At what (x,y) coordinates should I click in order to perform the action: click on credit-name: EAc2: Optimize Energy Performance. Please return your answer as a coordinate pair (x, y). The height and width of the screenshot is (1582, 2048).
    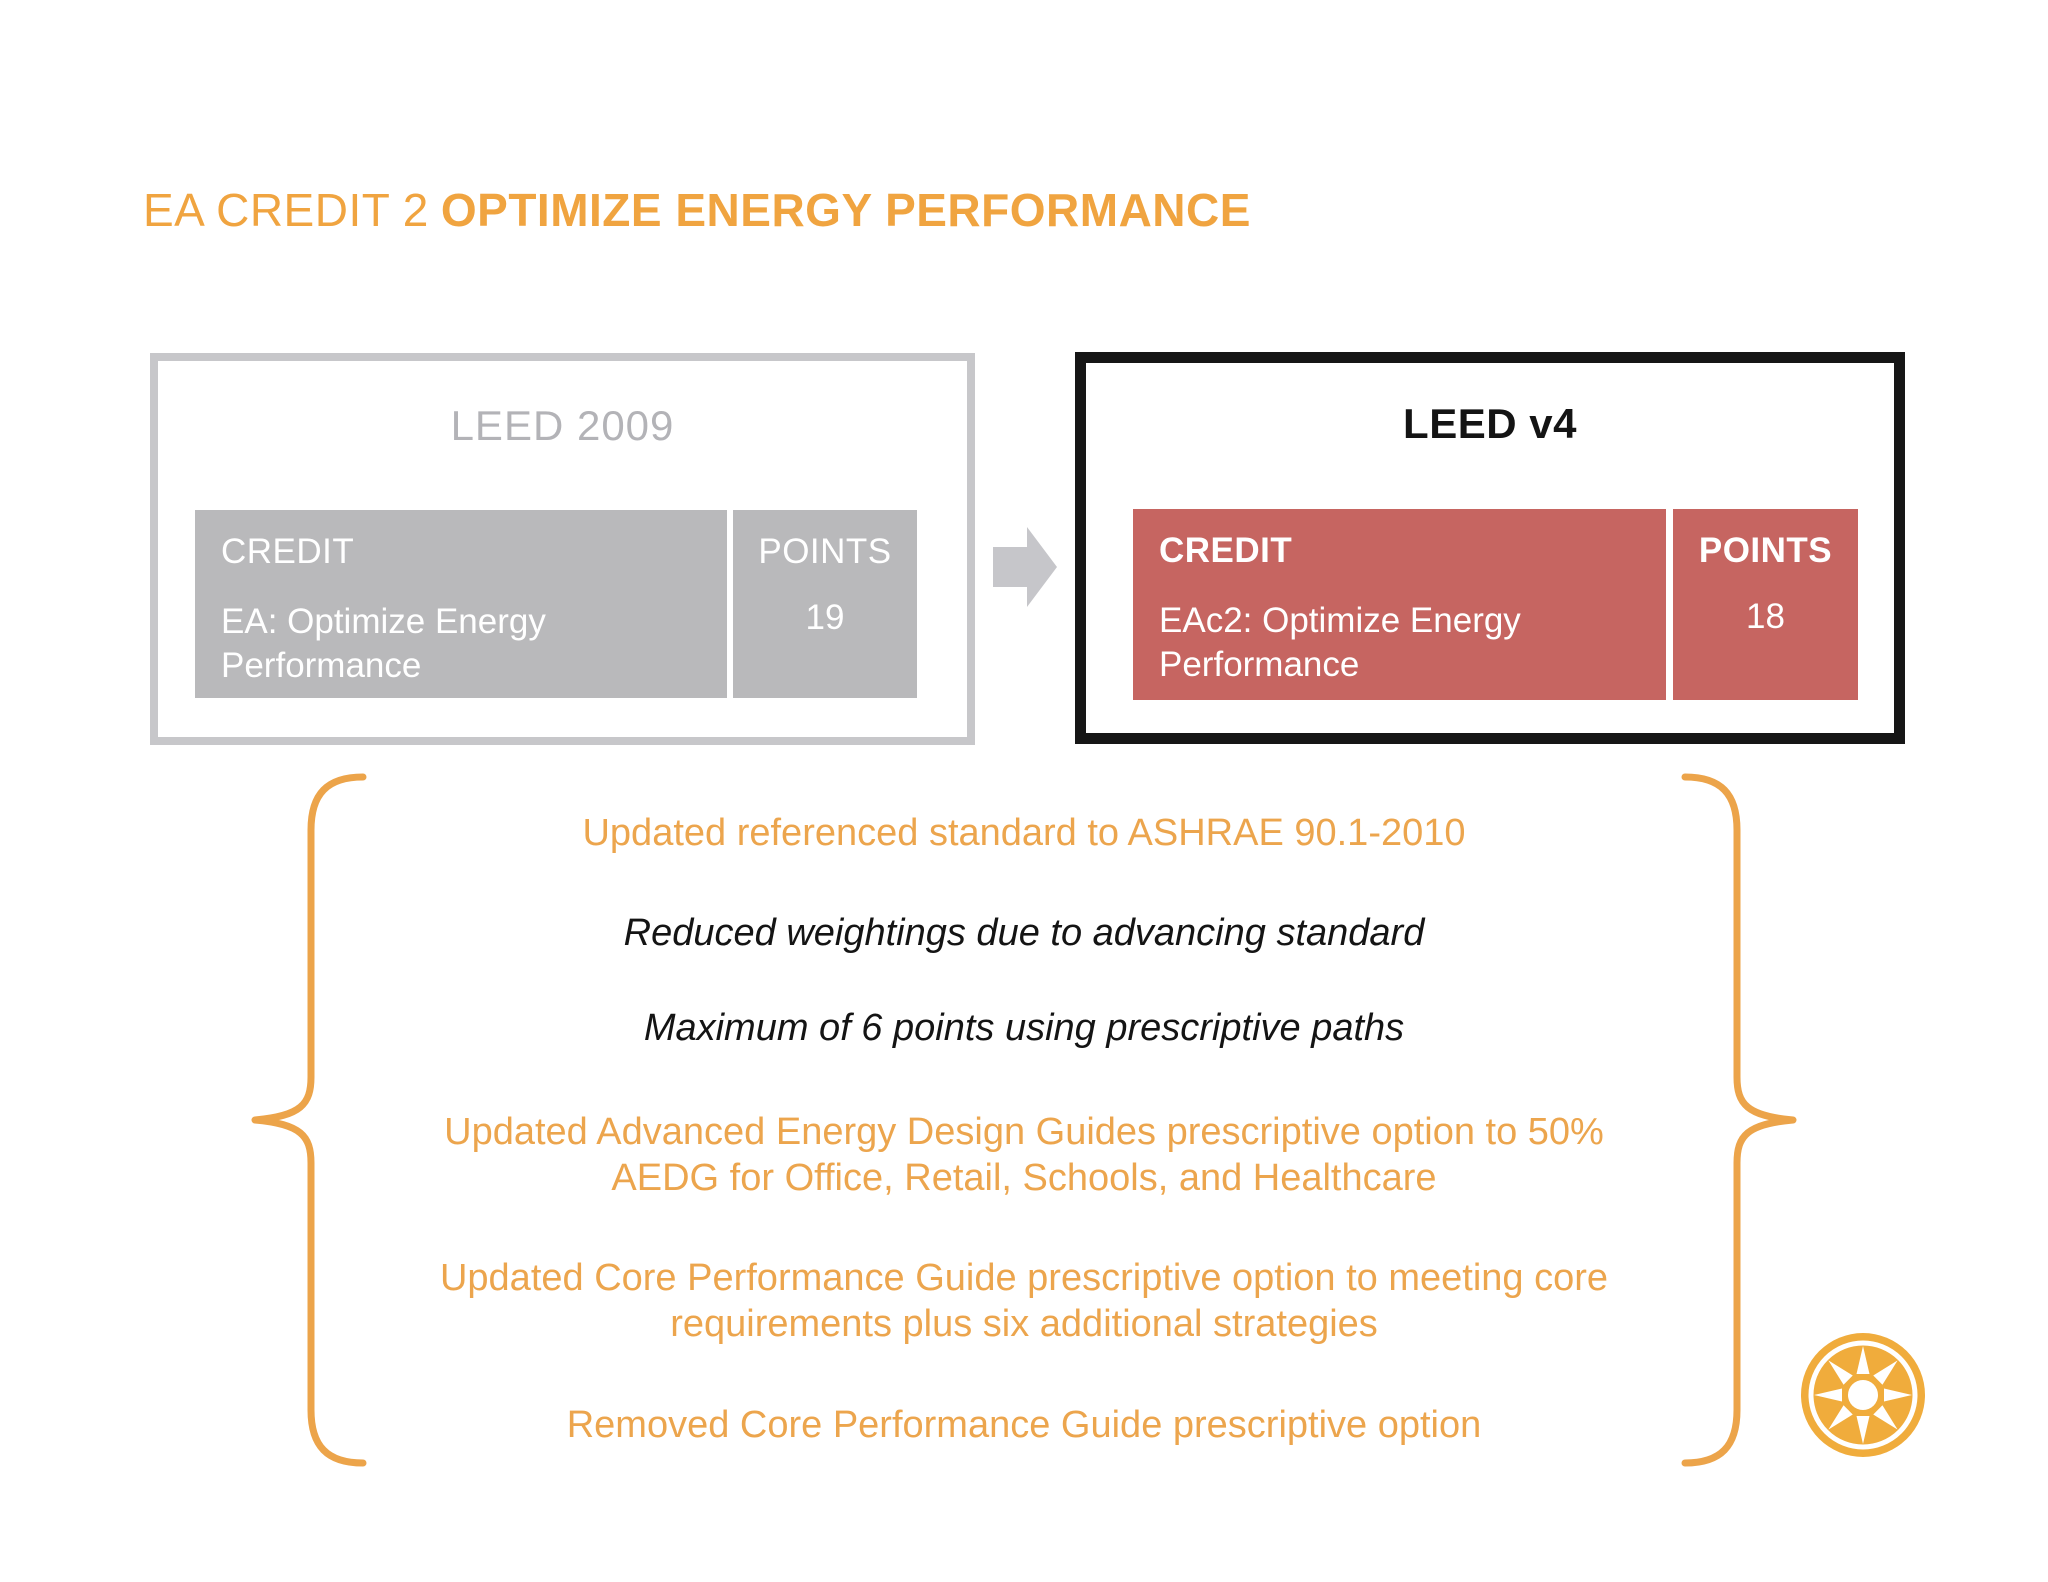
    Looking at the image, I should click on (1340, 642).